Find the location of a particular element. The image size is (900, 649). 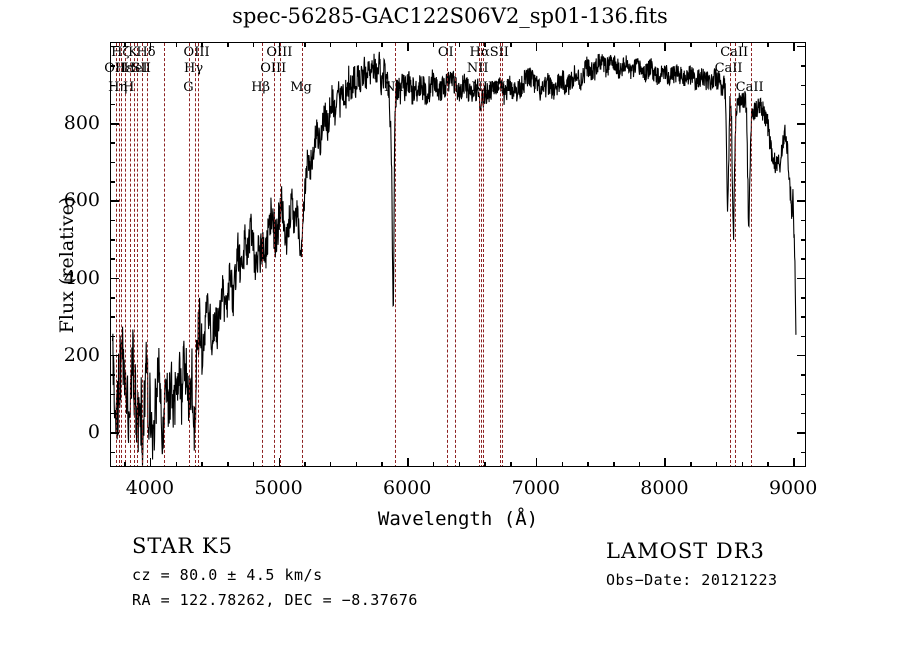

spectral-line-label: Hε is located at coordinates (123, 68).